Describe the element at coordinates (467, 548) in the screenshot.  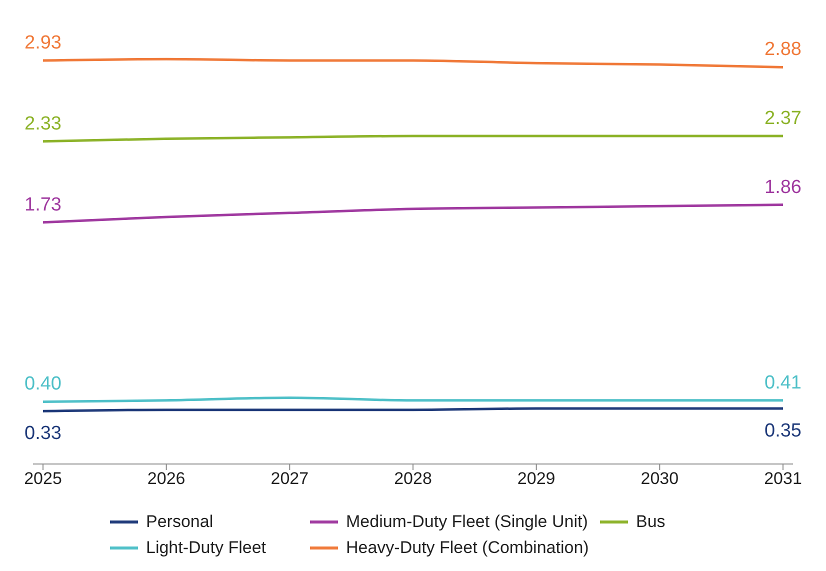
I see `legend-label: Heavy-Duty Fleet (Combination)` at that location.